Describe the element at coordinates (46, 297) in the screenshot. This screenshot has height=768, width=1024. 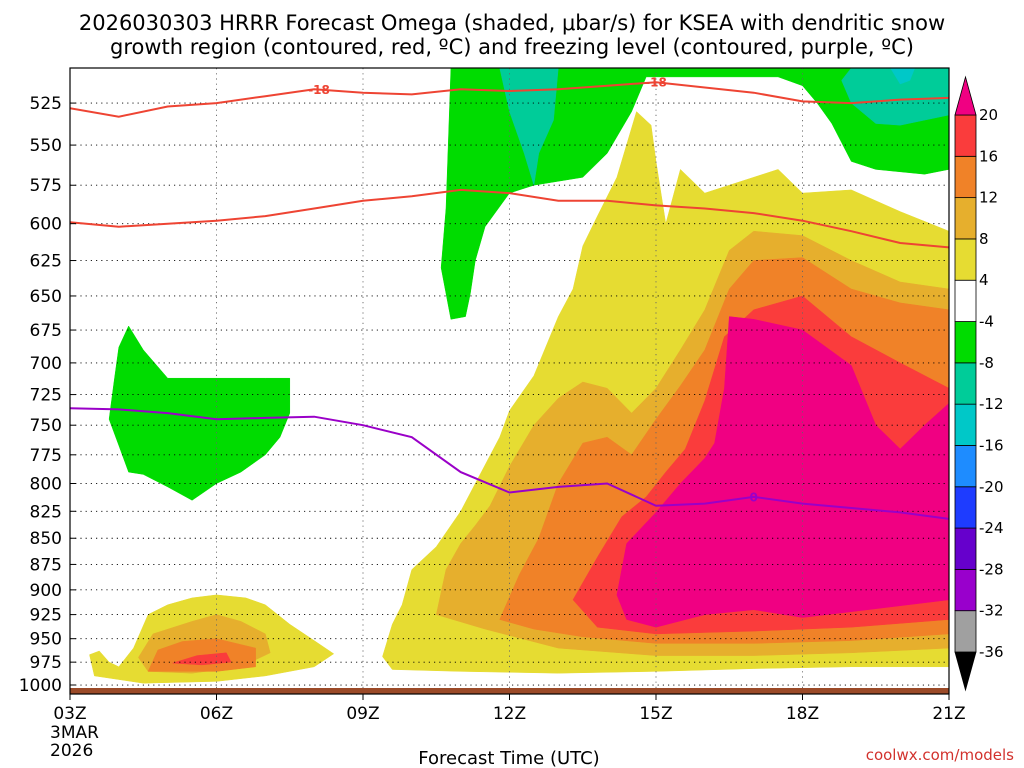
I see `ytick-label-650: 650` at that location.